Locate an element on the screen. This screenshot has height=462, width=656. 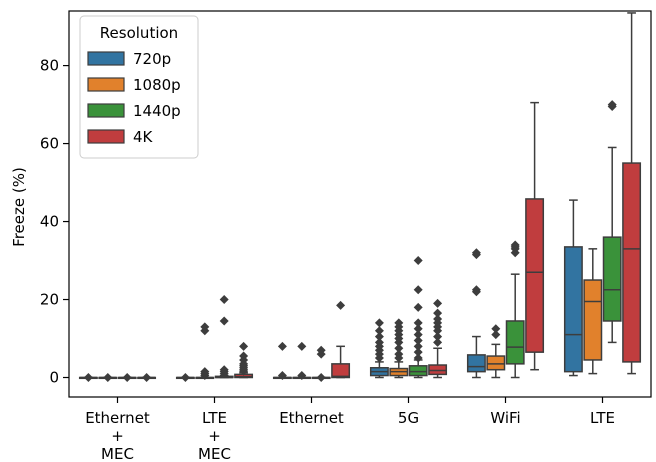
x-tick-label: LTE is located at coordinates (214, 418).